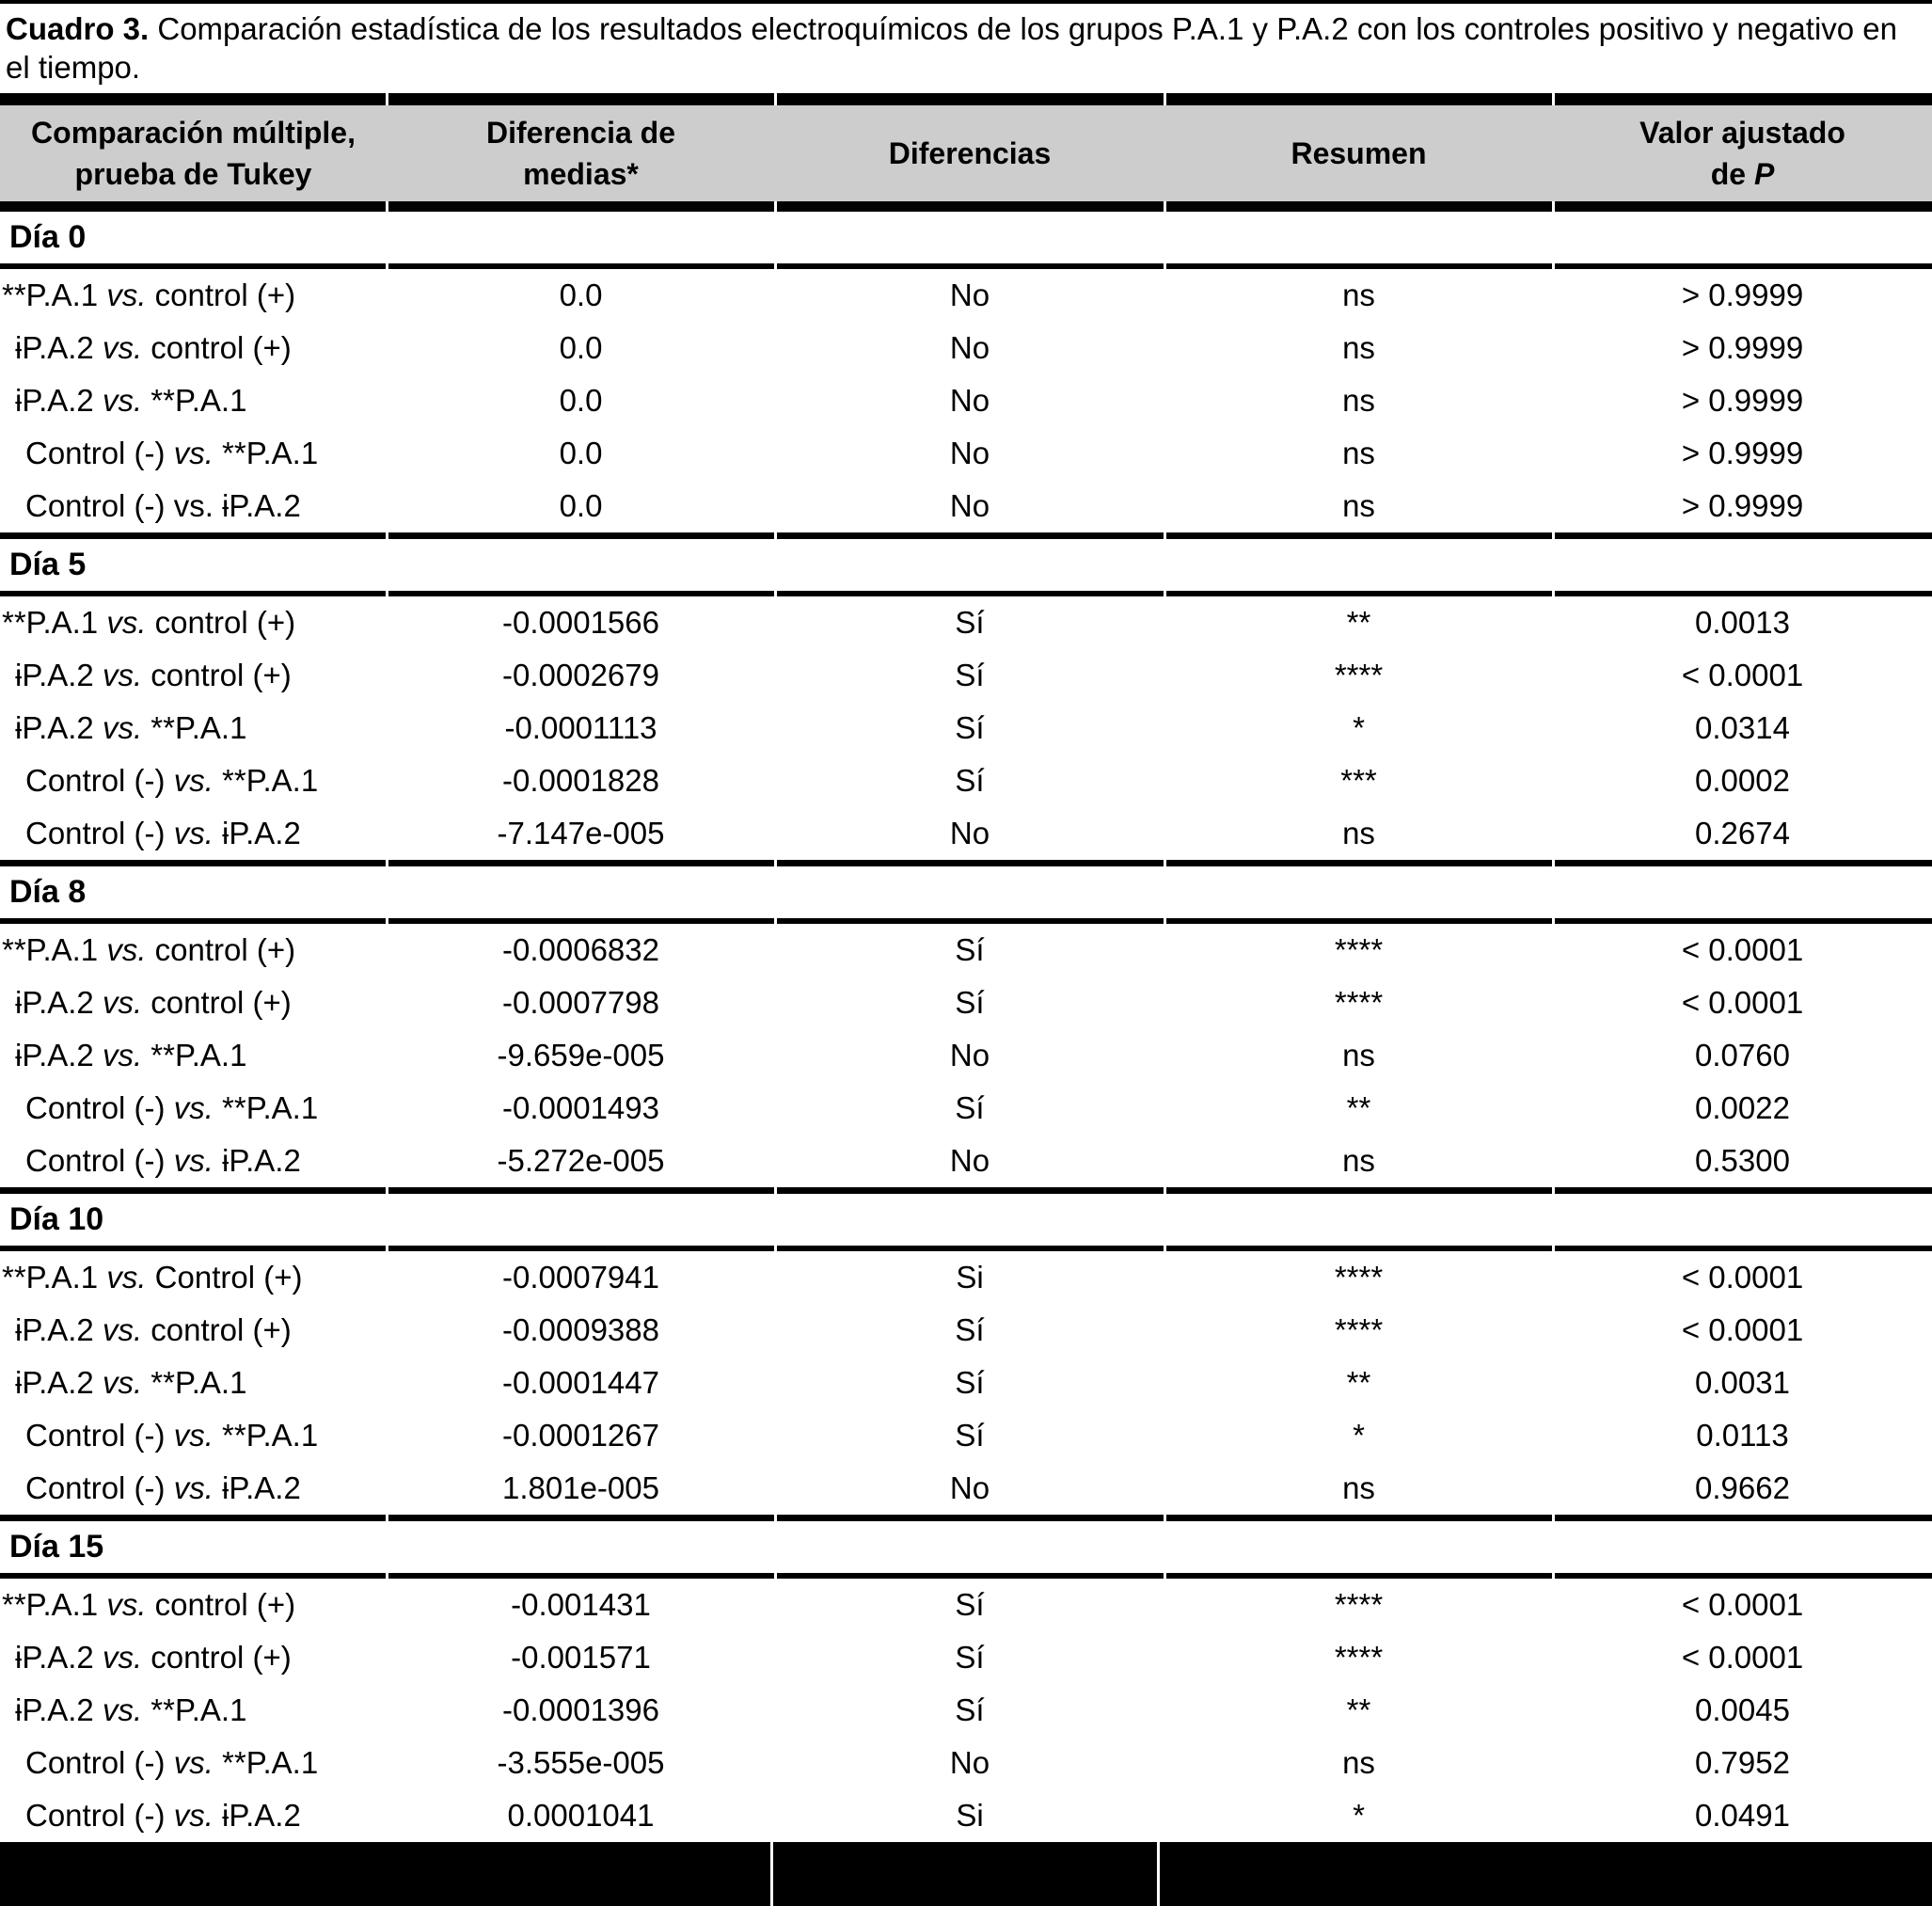 Image resolution: width=1932 pixels, height=1906 pixels. I want to click on mean-difference-value: -3.555e-005, so click(581, 1762).